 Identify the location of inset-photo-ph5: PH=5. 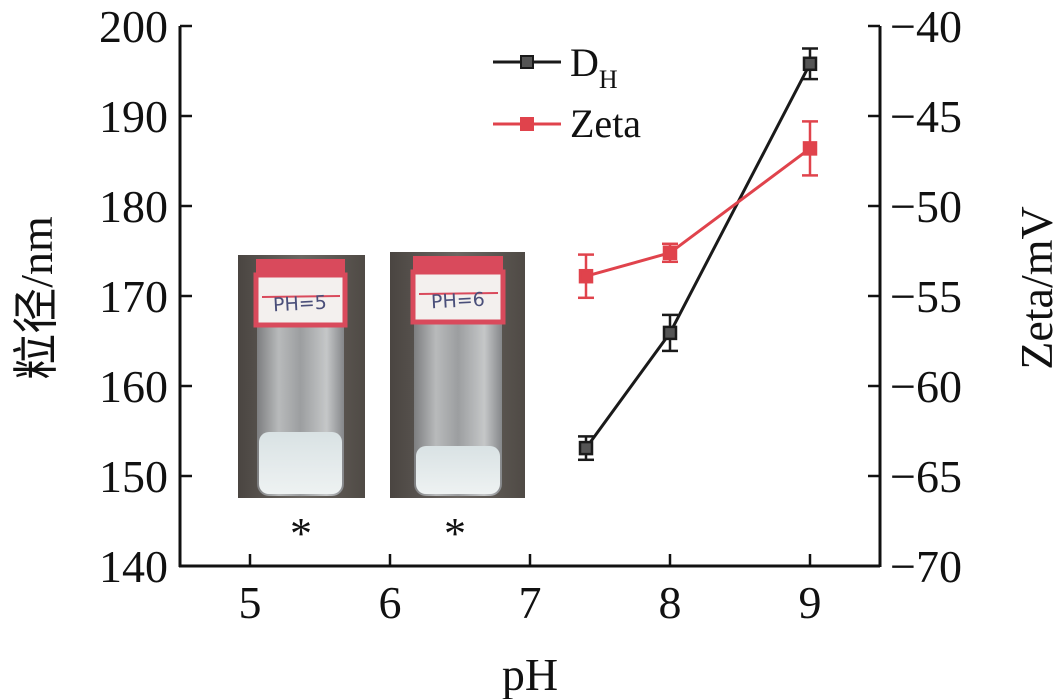
(301, 376).